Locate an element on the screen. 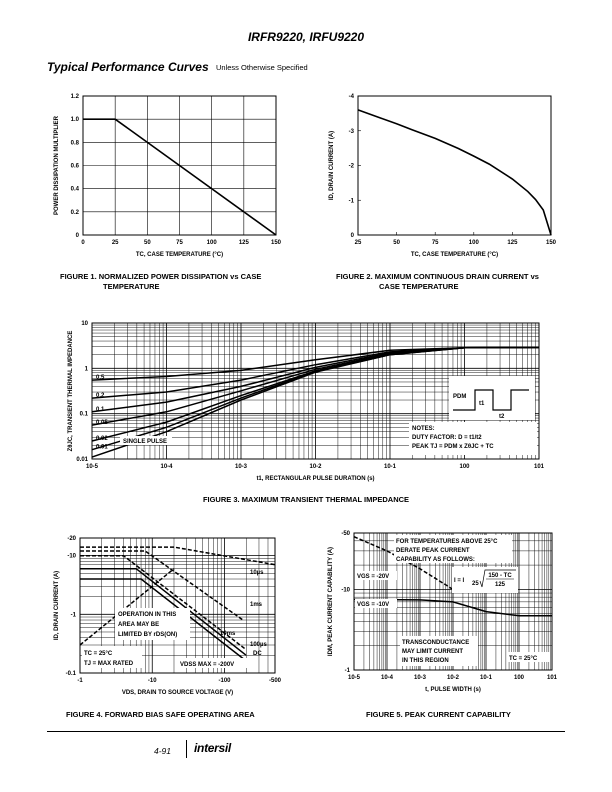 This screenshot has height=792, width=612. document-header-title: IRFR9220, IRFU9220 is located at coordinates (306, 37).